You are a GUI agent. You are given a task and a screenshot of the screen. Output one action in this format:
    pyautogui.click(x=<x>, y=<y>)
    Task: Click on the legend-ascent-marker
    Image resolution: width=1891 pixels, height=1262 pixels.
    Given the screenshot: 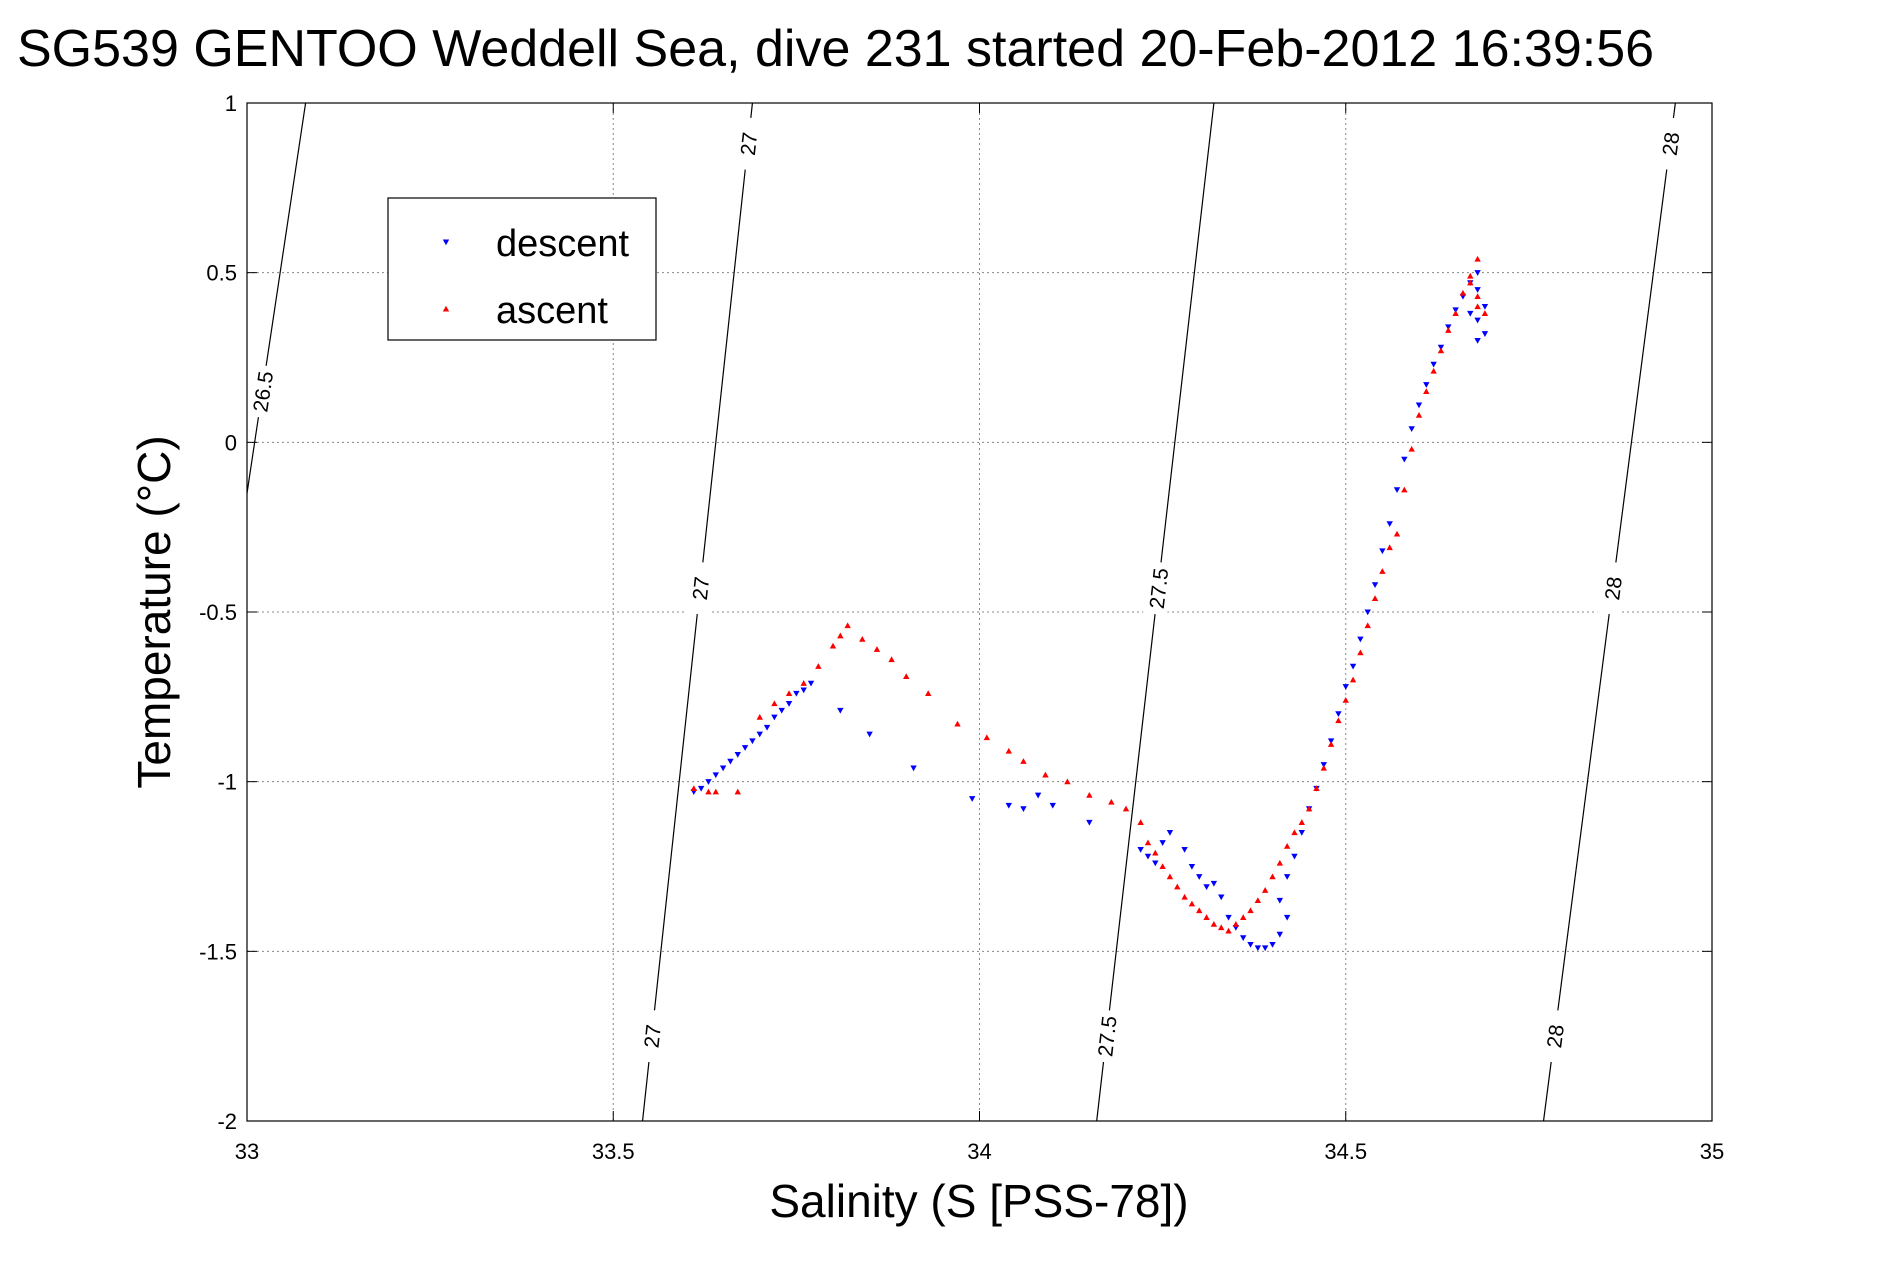 What is the action you would take?
    pyautogui.click(x=446, y=308)
    